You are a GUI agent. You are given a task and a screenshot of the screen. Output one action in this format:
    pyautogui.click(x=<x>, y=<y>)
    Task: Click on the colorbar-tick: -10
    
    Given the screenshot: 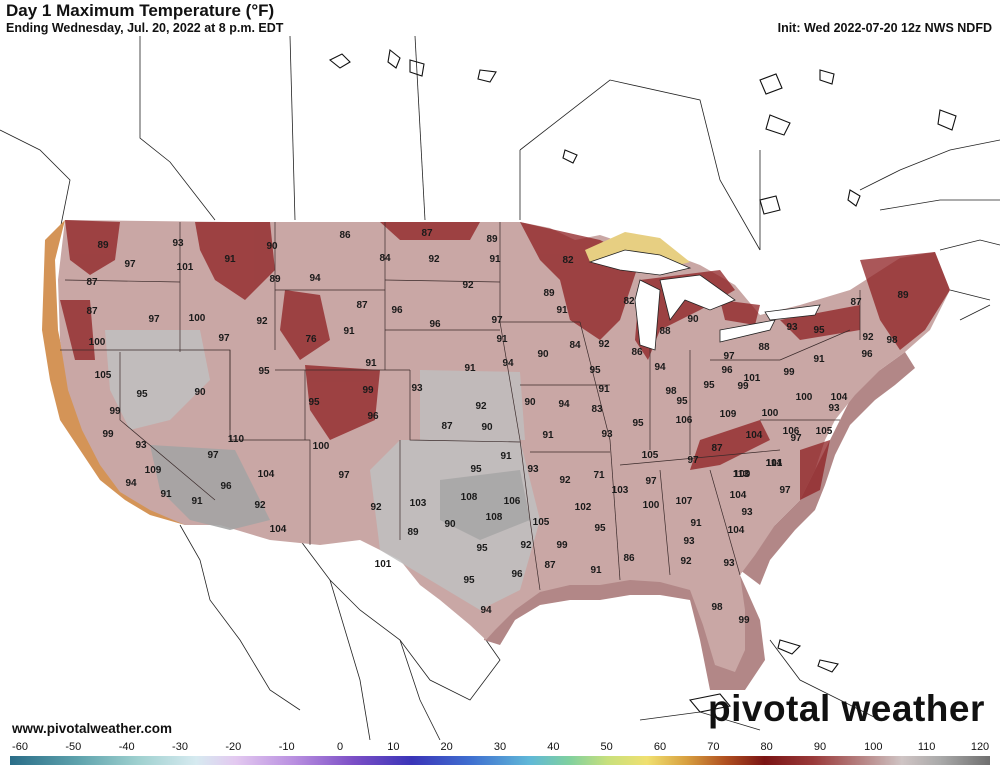 What is the action you would take?
    pyautogui.click(x=286, y=747)
    